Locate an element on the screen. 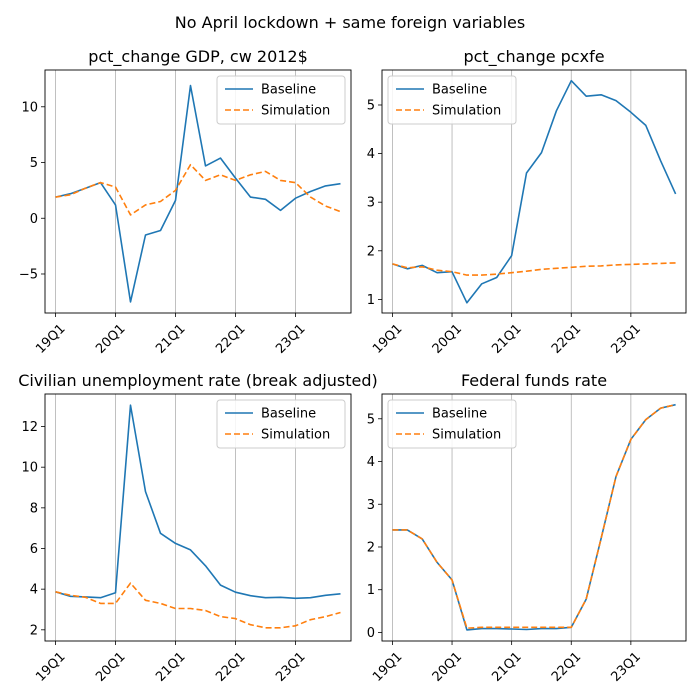 The image size is (700, 700). y-tick-label-fedfunds-3: 3 is located at coordinates (371, 505).